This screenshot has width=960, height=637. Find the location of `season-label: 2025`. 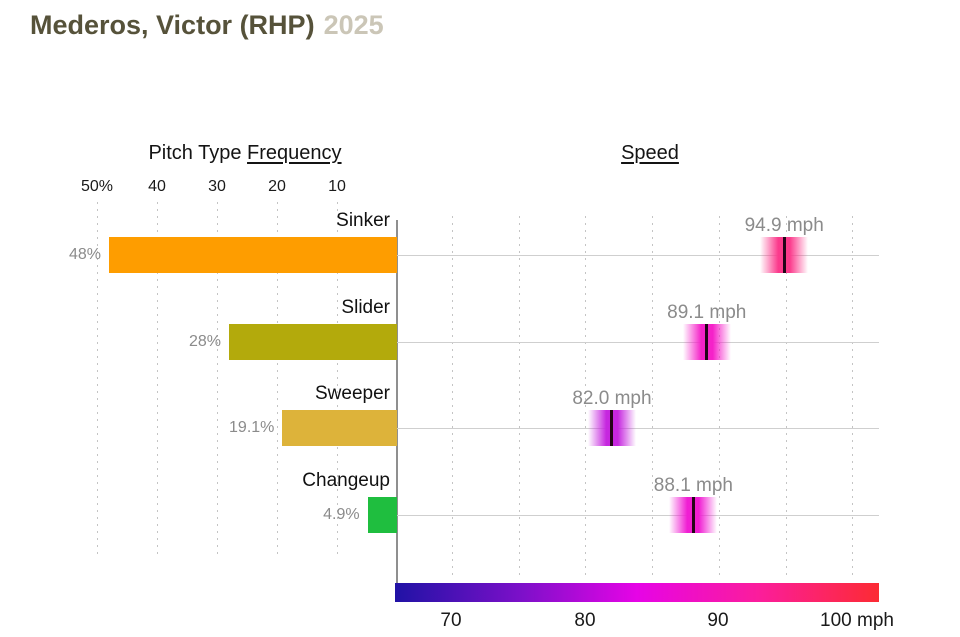

season-label: 2025 is located at coordinates (353, 25).